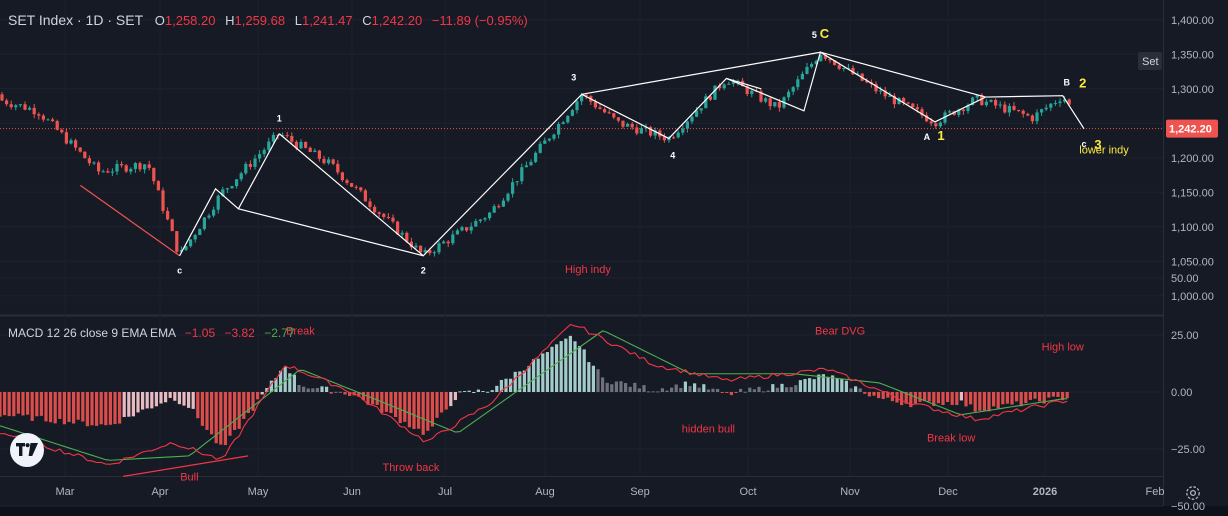 The height and width of the screenshot is (516, 1228). What do you see at coordinates (640, 492) in the screenshot?
I see `time-axis-label: Sep` at bounding box center [640, 492].